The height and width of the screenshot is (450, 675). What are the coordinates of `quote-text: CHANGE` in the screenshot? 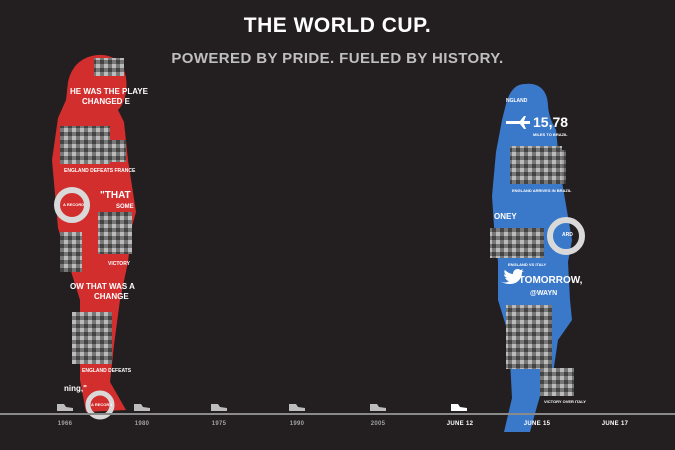 It's located at (111, 296).